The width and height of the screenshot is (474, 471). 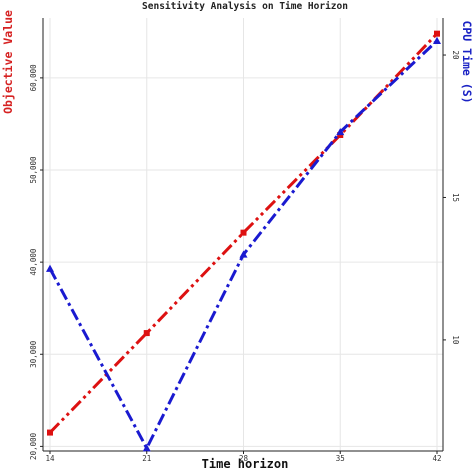 What do you see at coordinates (33, 446) in the screenshot?
I see `y-left-tick-label-0: 20,000` at bounding box center [33, 446].